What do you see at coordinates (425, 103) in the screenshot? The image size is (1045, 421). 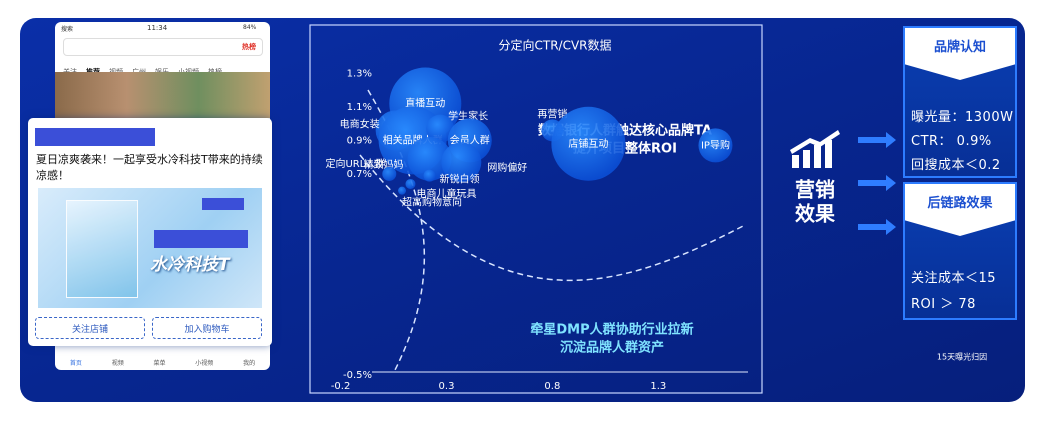 I see `bubble-label: 直播互动` at bounding box center [425, 103].